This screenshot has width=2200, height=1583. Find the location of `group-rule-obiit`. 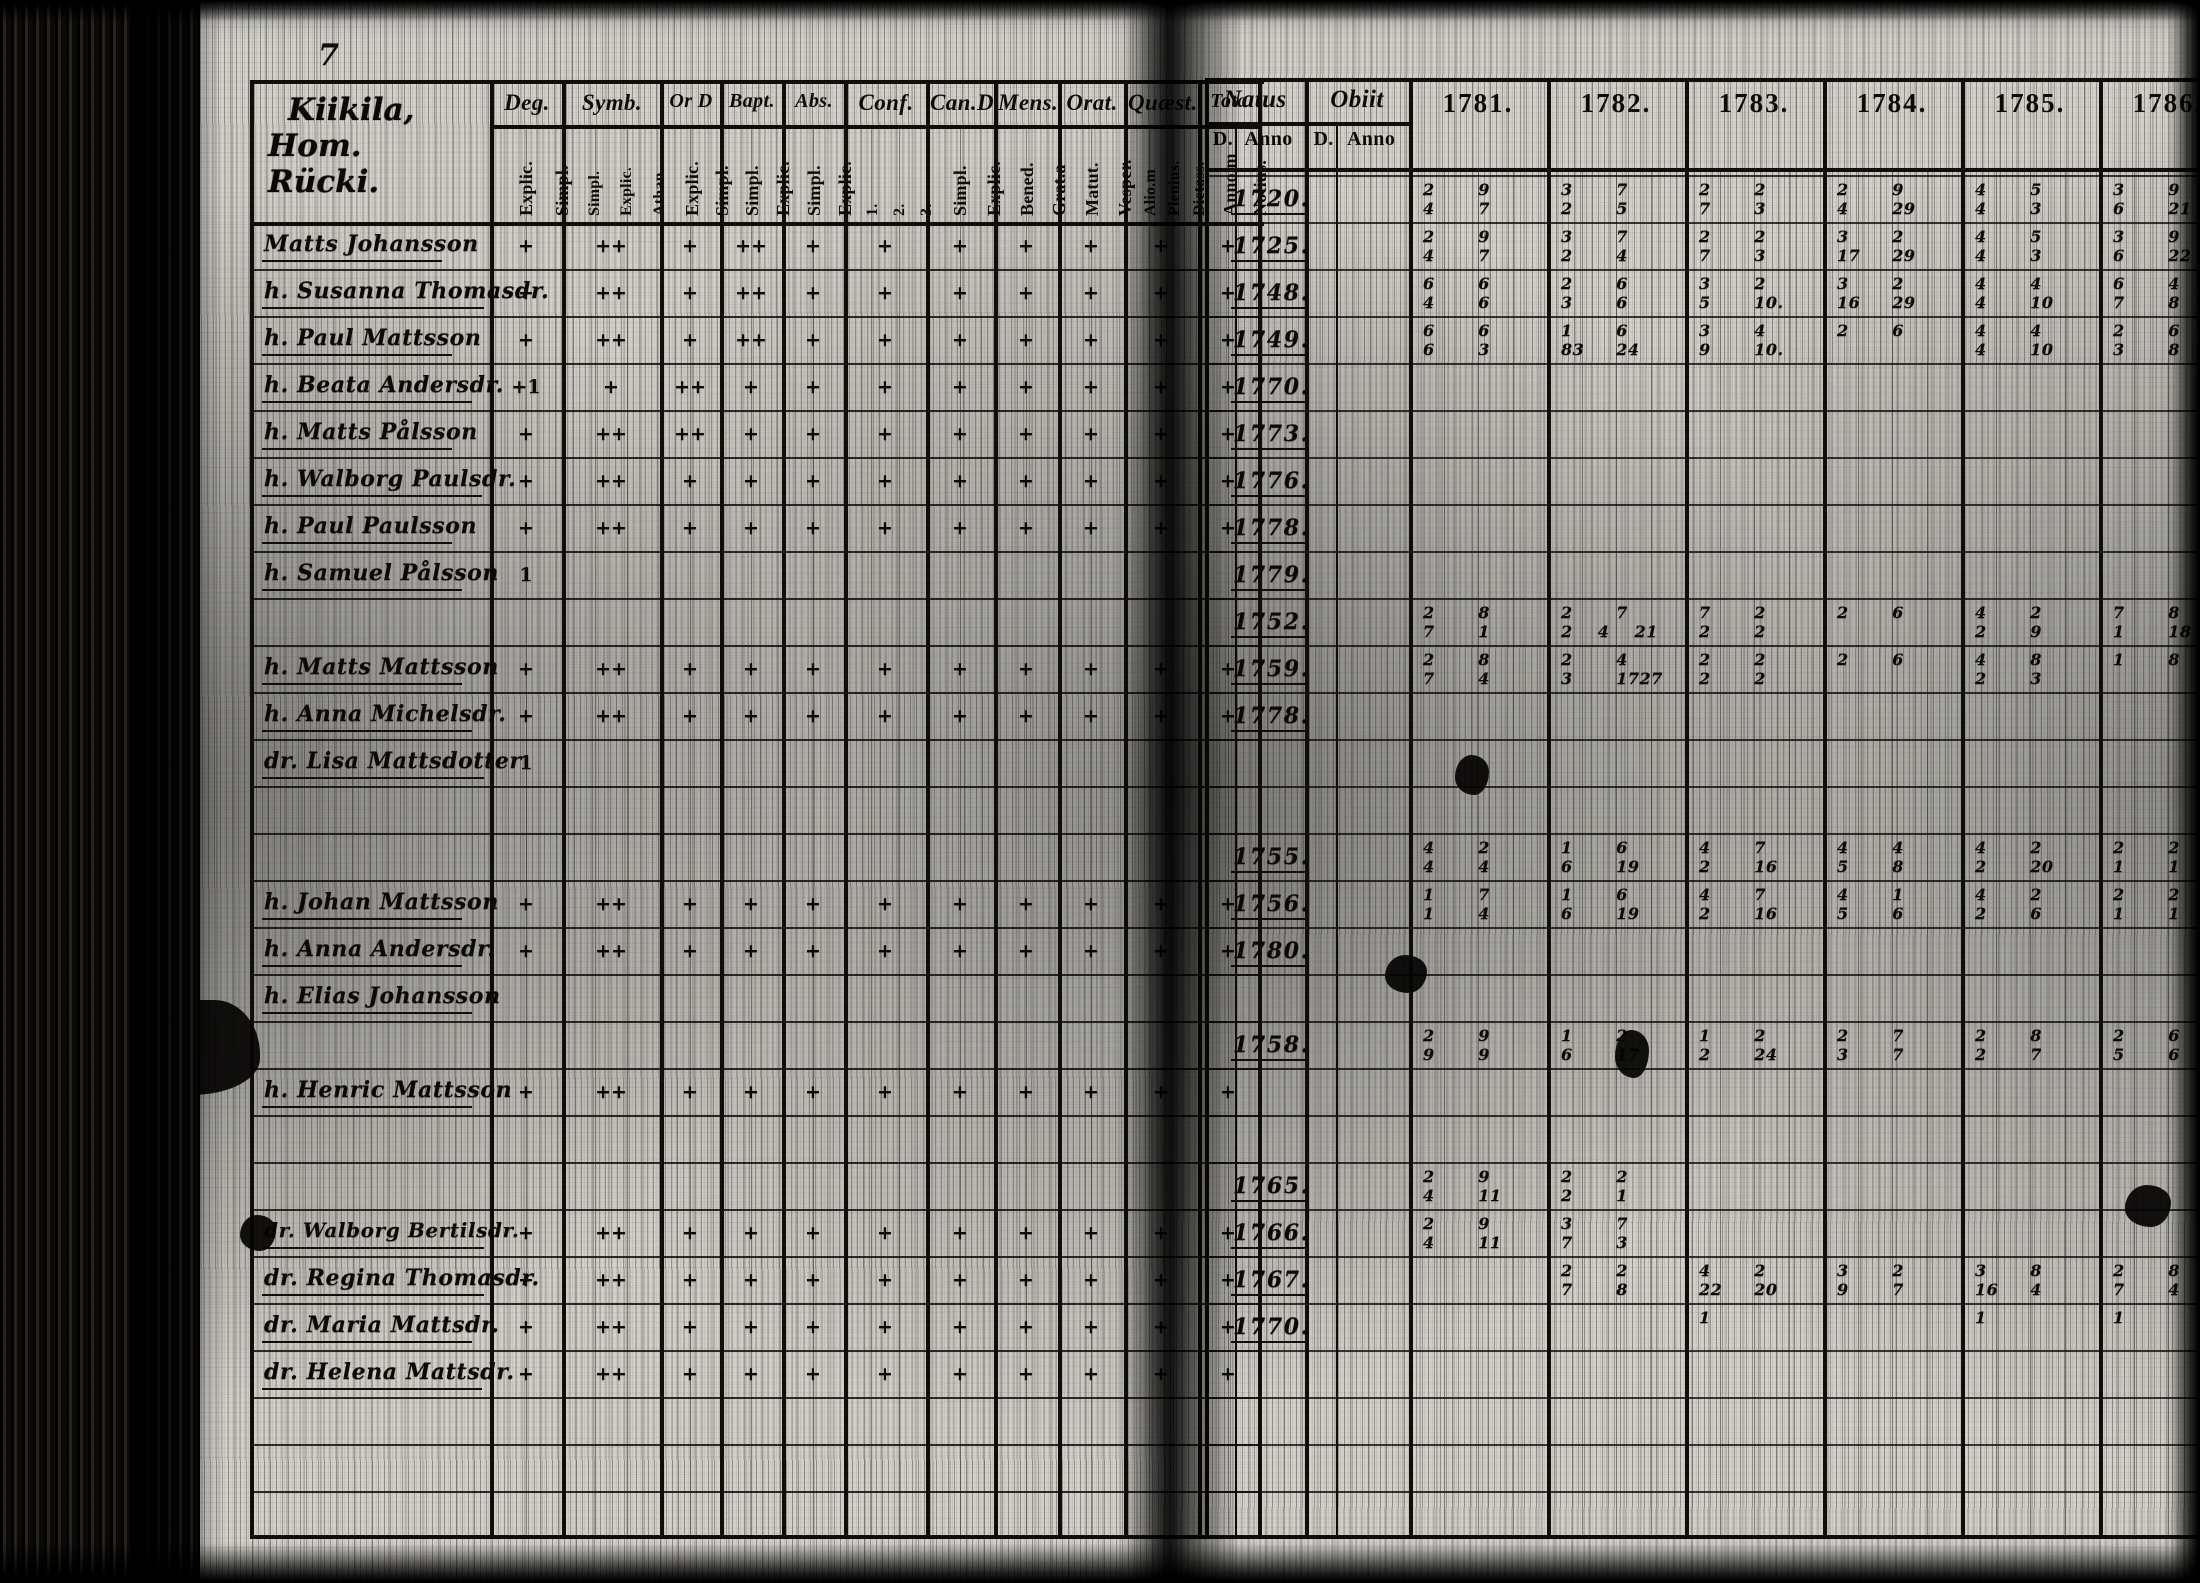

group-rule-obiit is located at coordinates (1307, 806).